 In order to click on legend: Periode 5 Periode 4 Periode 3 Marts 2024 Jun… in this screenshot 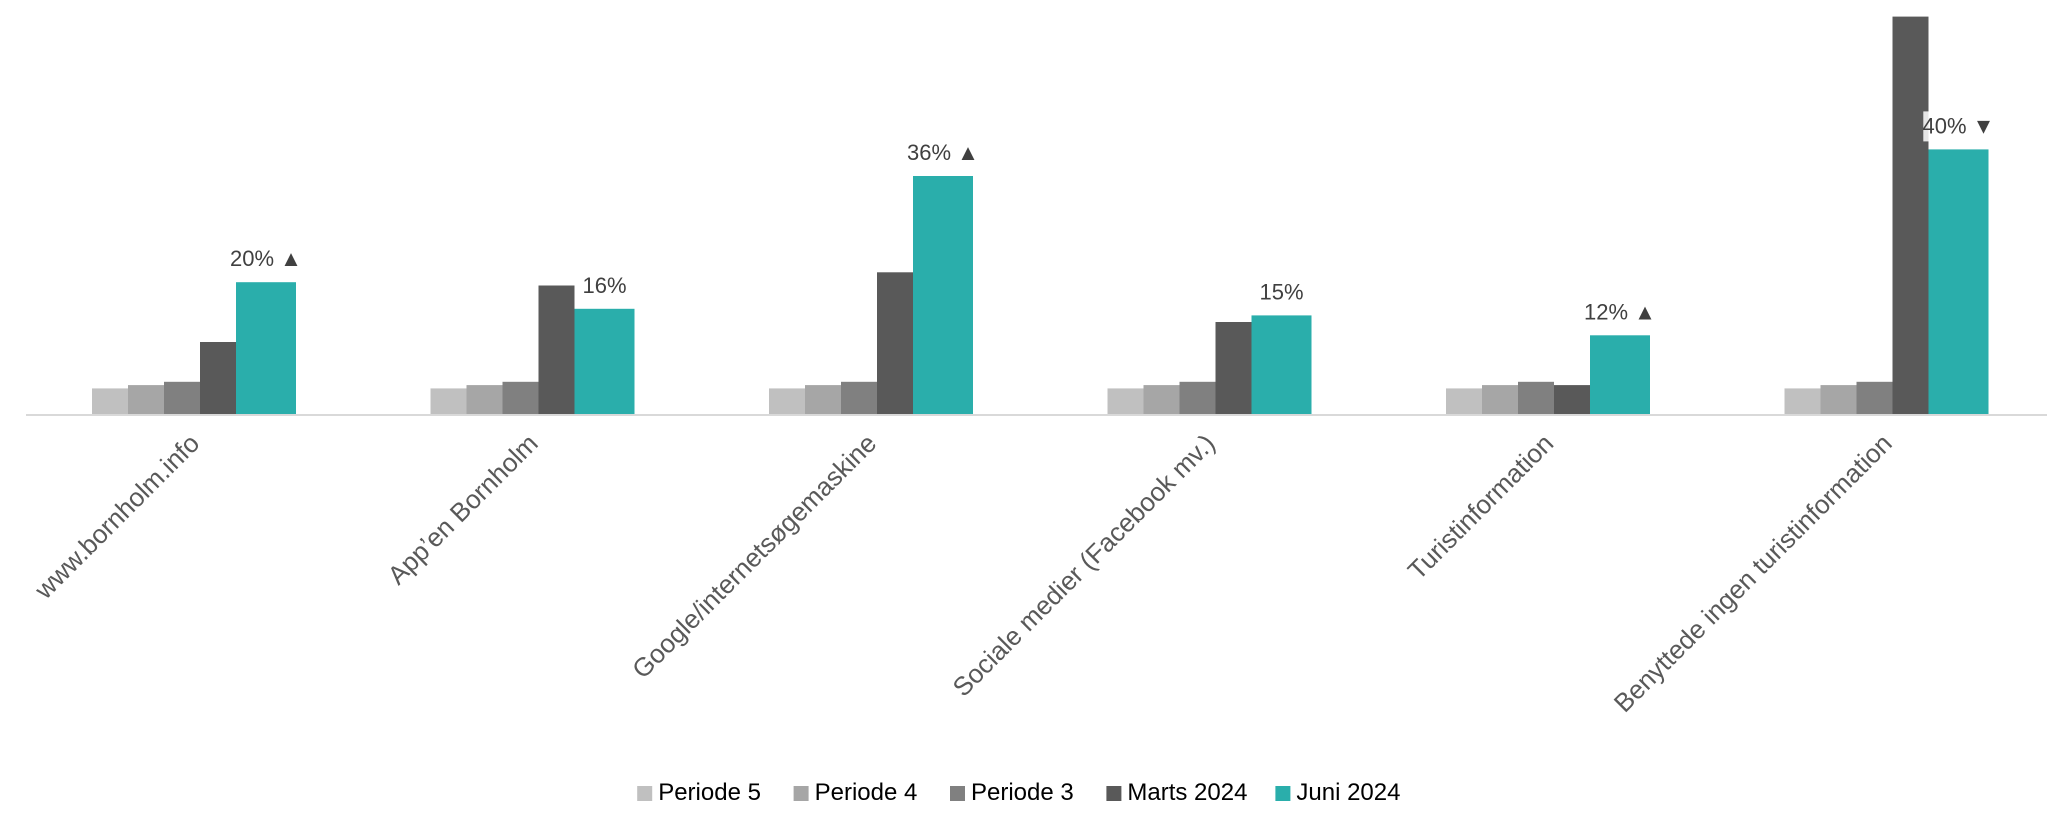, I will do `click(1018, 792)`.